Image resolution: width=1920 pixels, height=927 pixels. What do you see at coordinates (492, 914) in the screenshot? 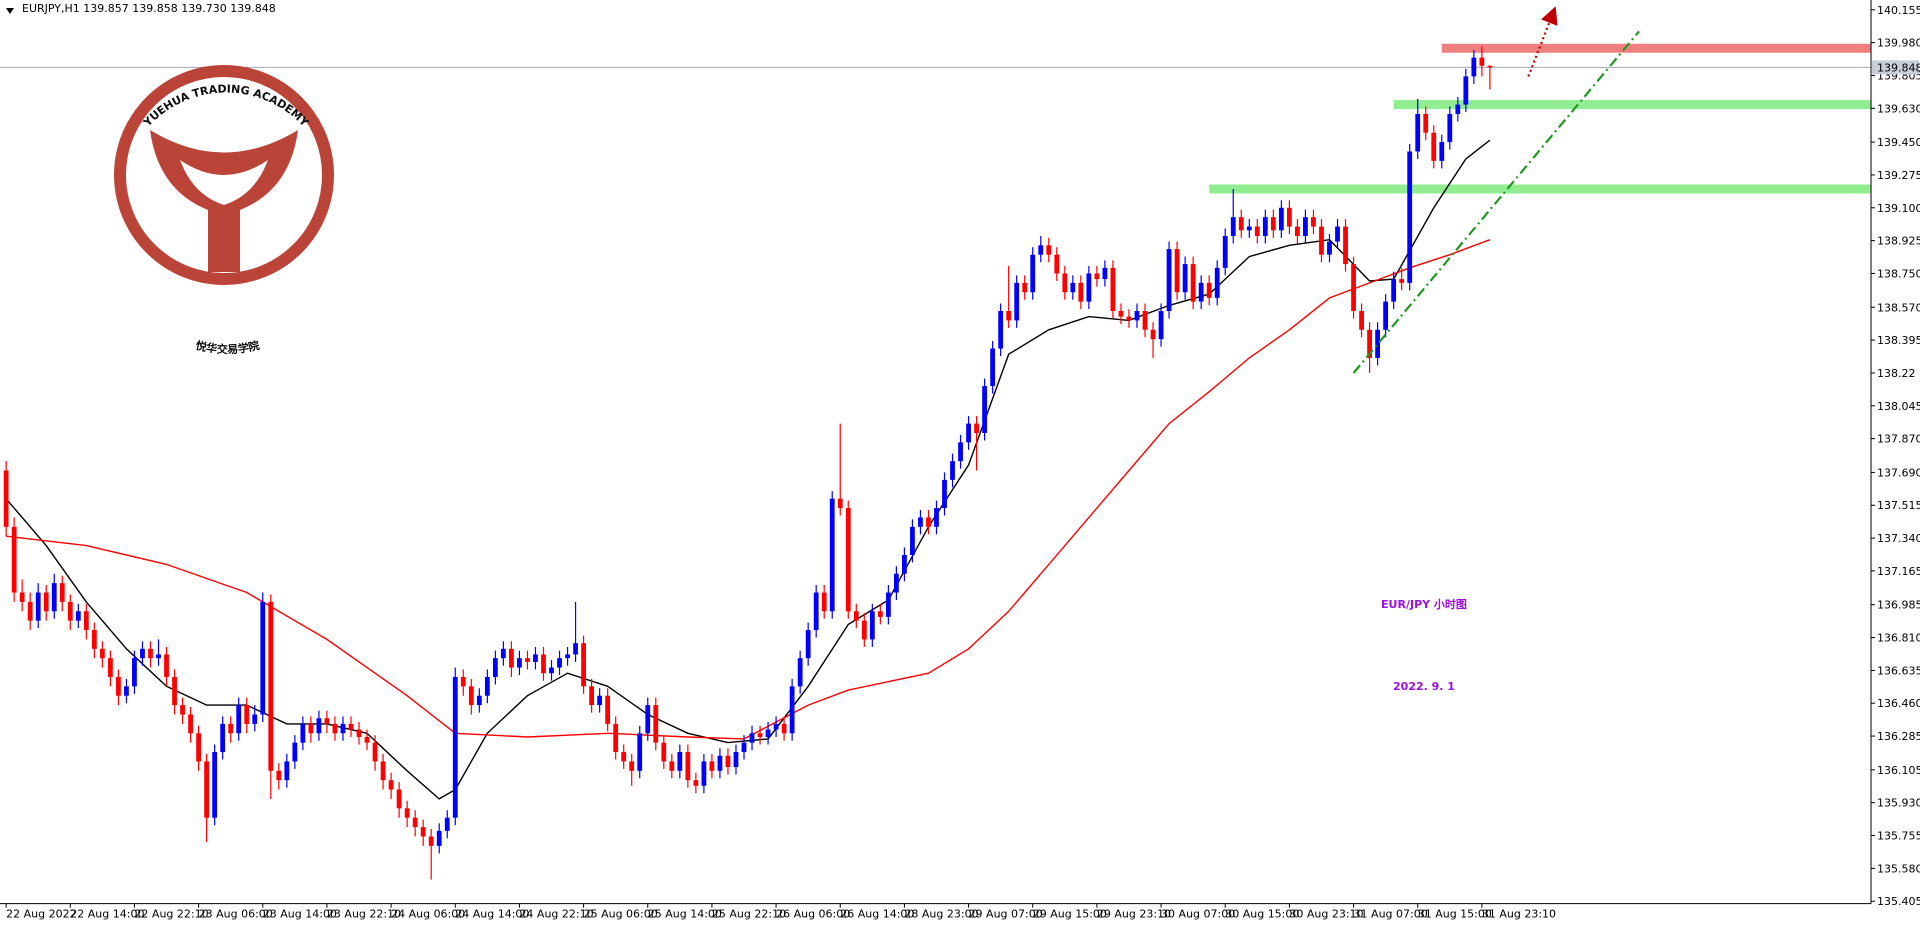
I see `x-tick-label: 24 Aug 14:00` at bounding box center [492, 914].